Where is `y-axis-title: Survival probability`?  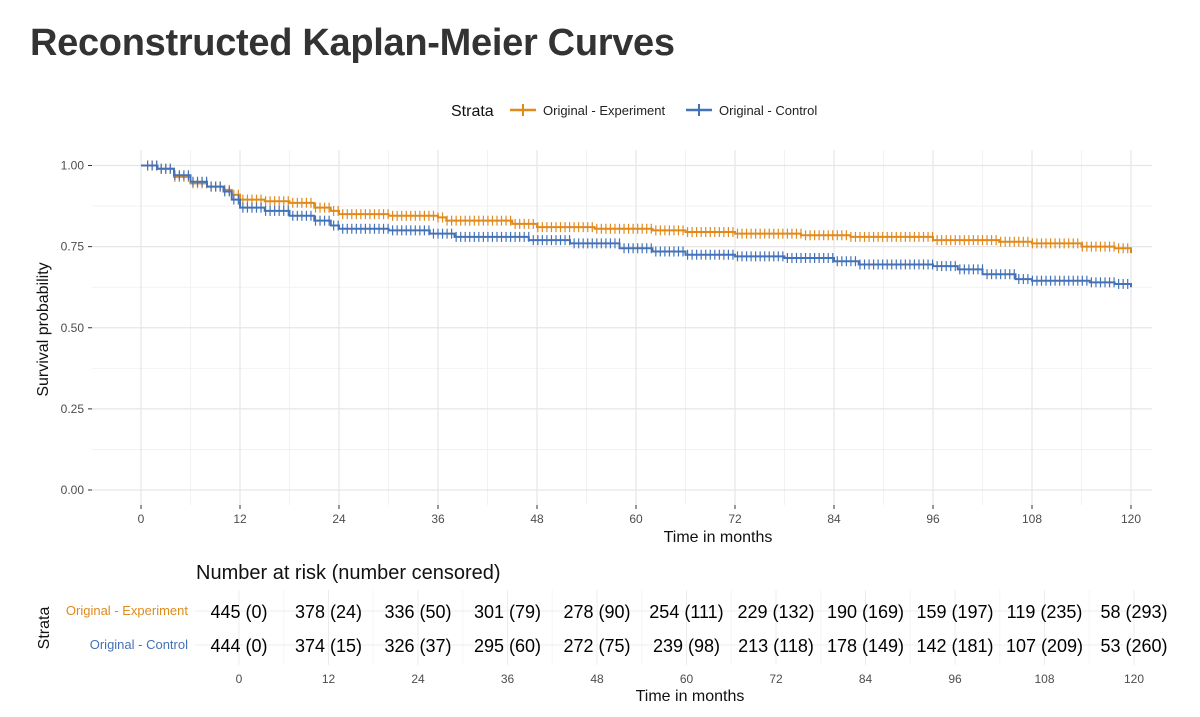
y-axis-title: Survival probability is located at coordinates (43, 329).